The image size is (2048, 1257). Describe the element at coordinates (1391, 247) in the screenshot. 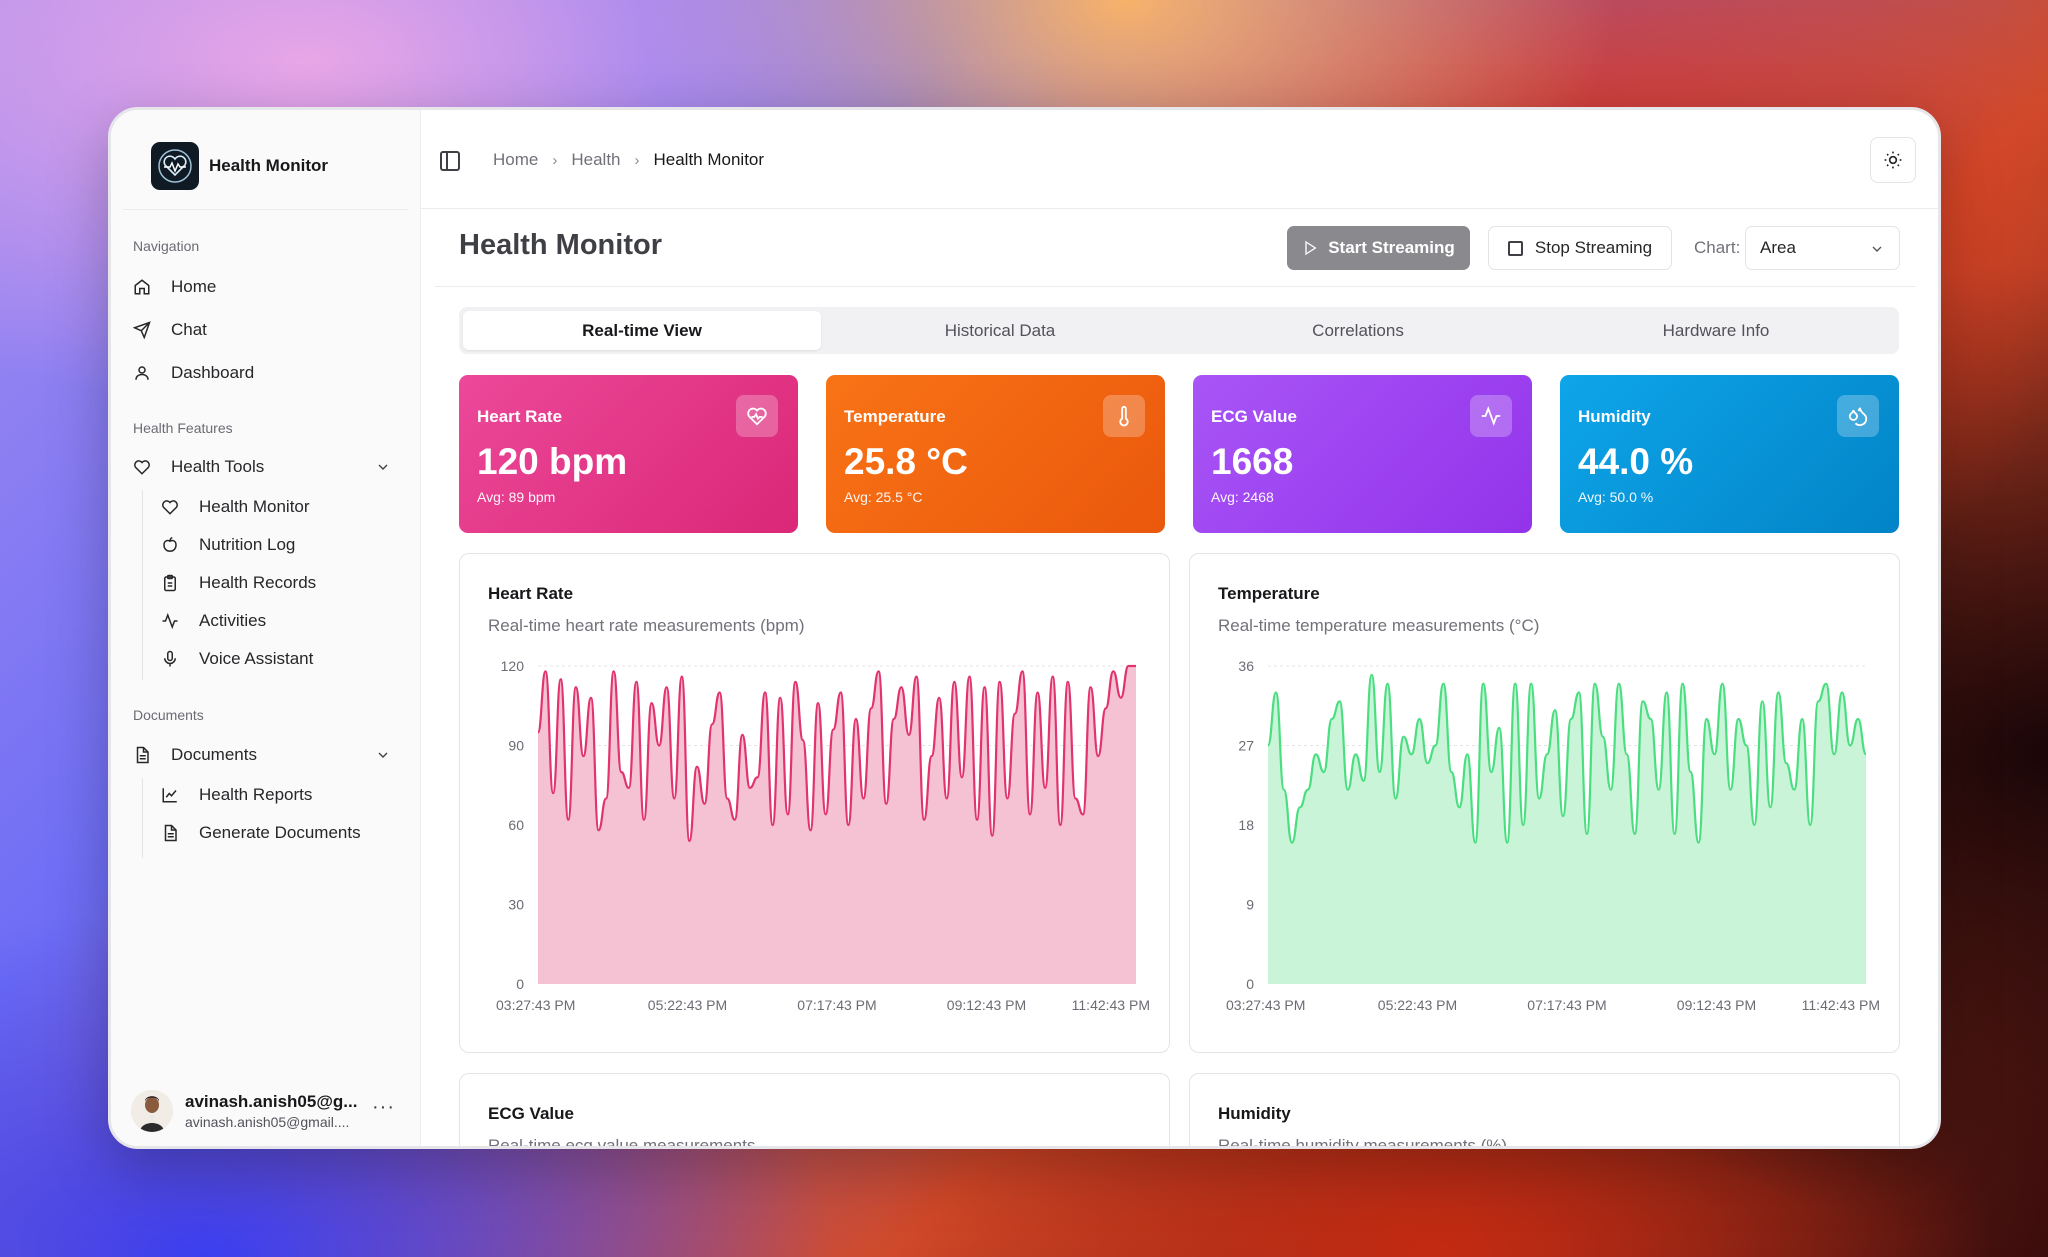

I see `start-streaming-label: Start Streaming` at that location.